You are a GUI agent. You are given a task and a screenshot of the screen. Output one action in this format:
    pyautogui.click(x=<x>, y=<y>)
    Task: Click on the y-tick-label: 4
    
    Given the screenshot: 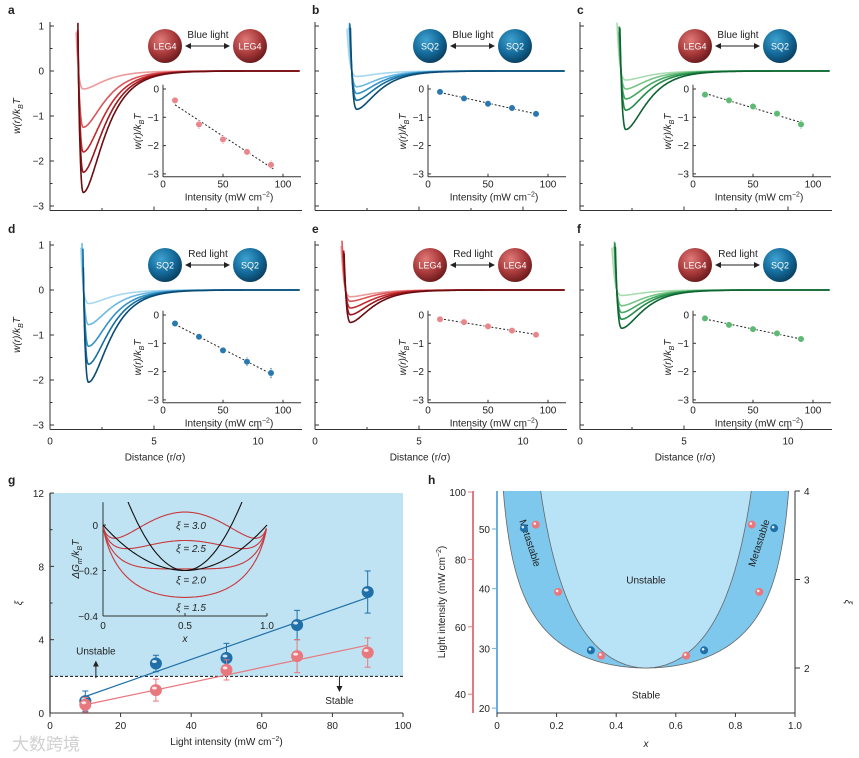 What is the action you would take?
    pyautogui.click(x=41, y=641)
    